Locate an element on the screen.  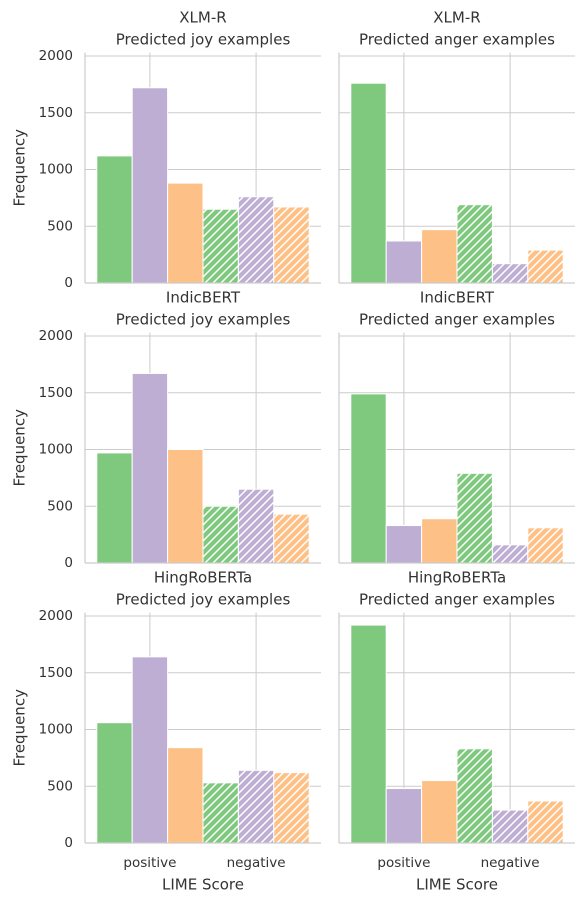
chart-title: HingRoBERTa Predicted anger examples is located at coordinates (457, 588).